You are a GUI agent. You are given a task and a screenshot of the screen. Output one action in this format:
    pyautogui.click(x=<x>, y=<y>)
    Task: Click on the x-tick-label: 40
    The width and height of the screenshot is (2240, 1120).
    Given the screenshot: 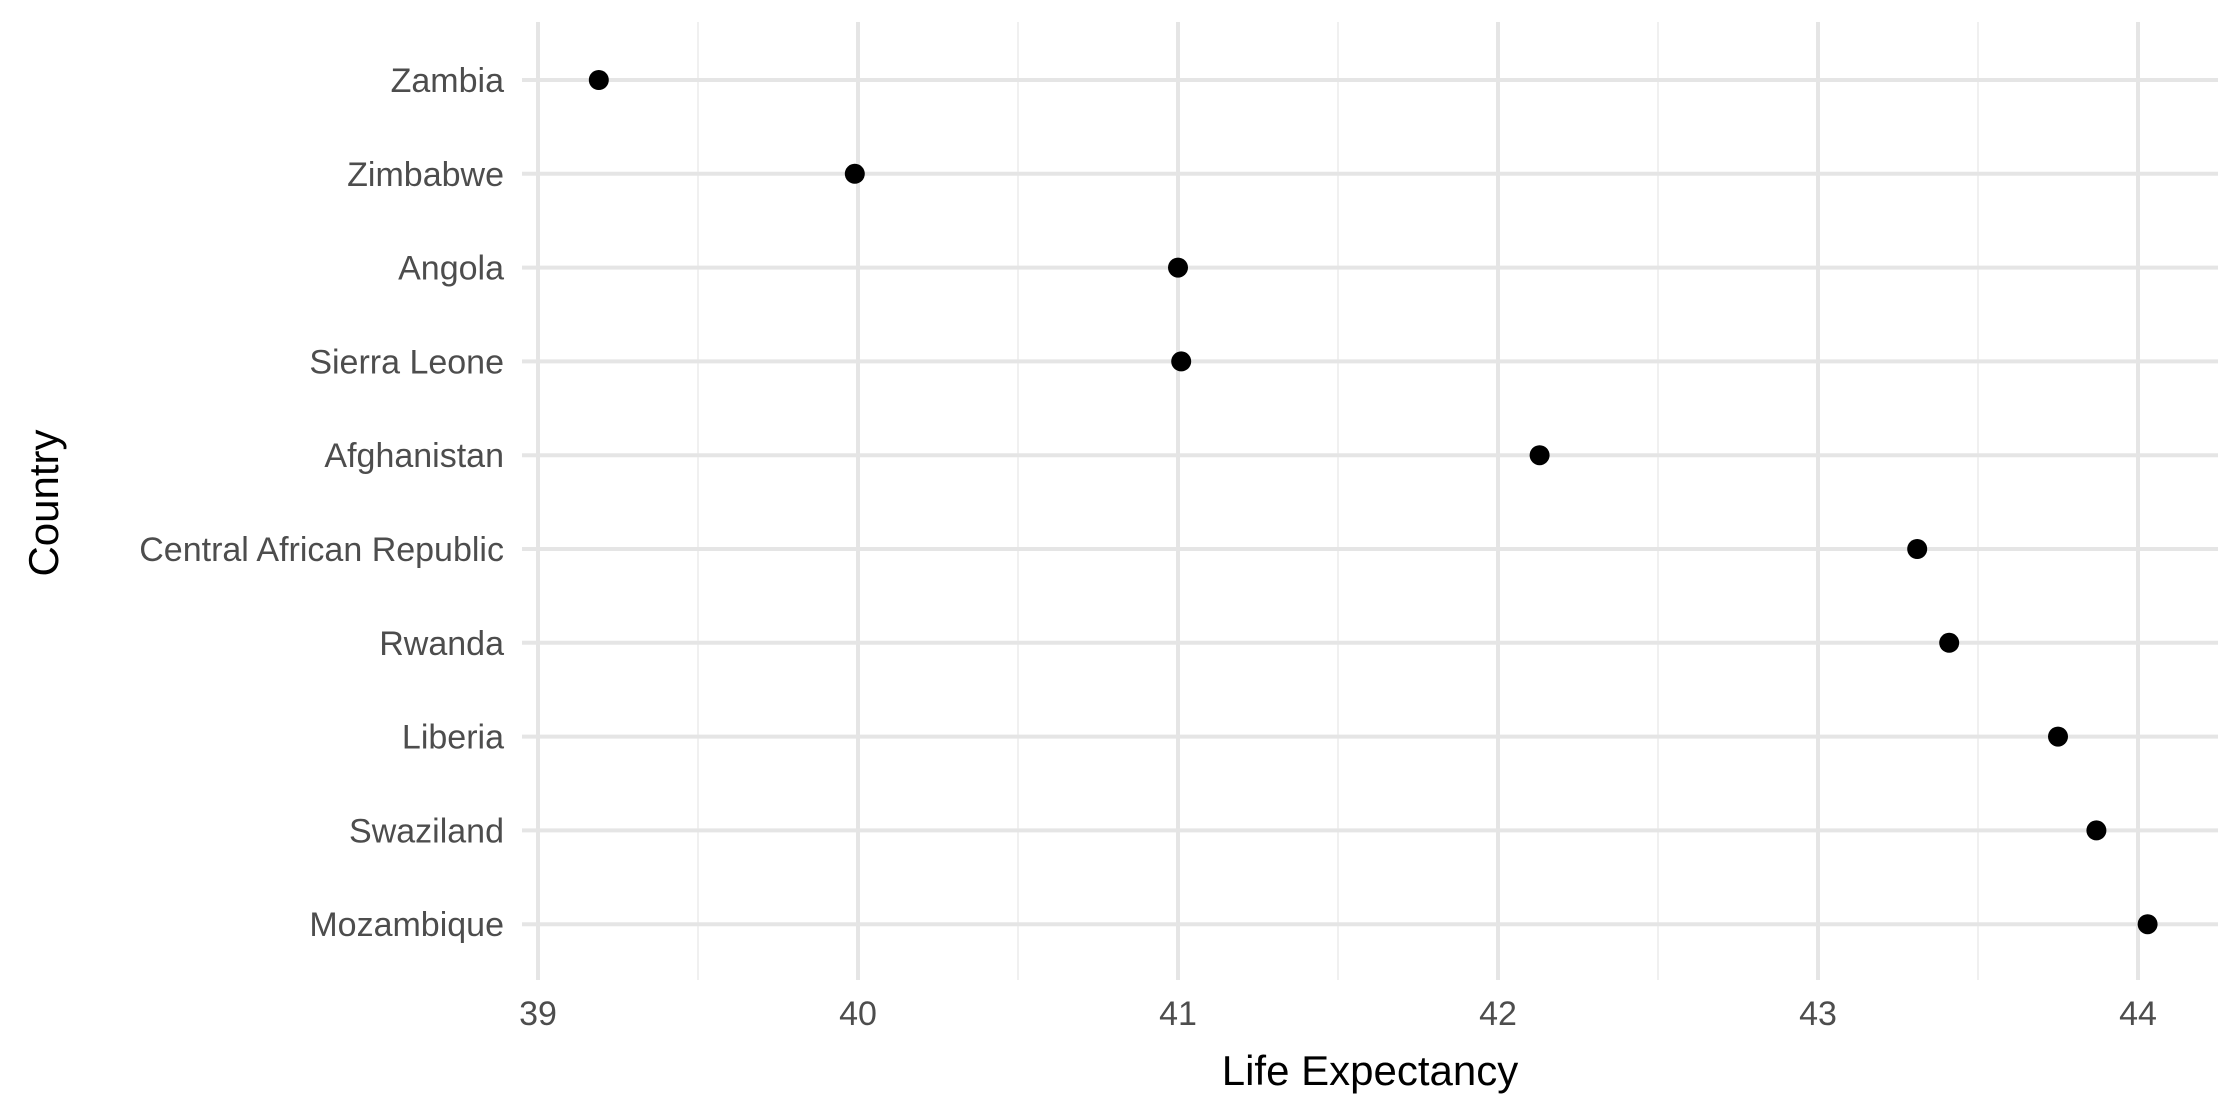 What is the action you would take?
    pyautogui.click(x=858, y=1014)
    